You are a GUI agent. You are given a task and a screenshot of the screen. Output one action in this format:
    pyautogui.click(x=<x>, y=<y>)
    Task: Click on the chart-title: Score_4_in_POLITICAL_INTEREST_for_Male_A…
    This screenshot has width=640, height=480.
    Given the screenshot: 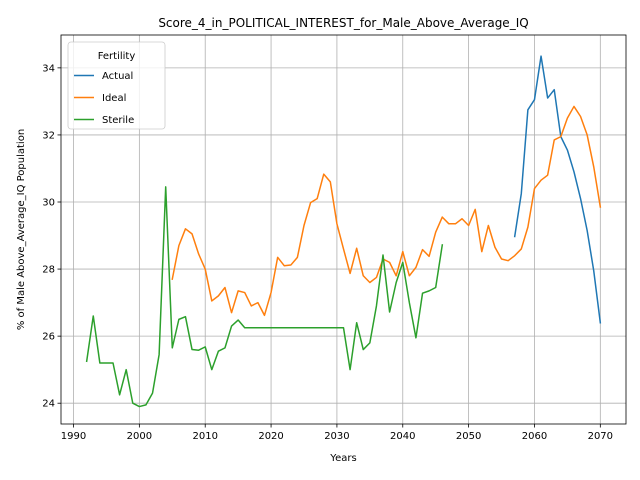 What is the action you would take?
    pyautogui.click(x=343, y=23)
    